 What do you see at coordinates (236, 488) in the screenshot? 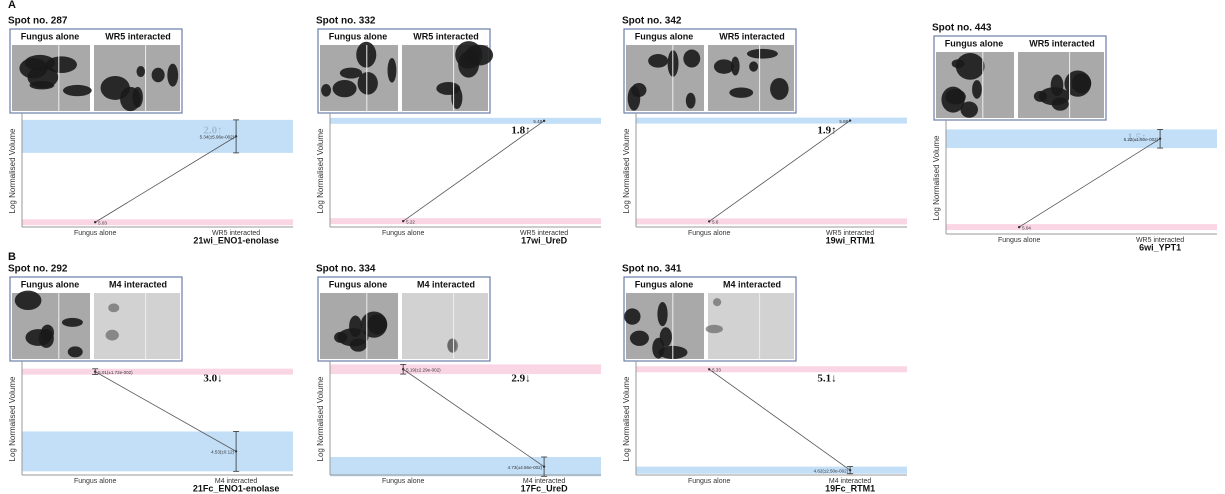
I see `protein-name: 21Fc_ENO1-enolase` at bounding box center [236, 488].